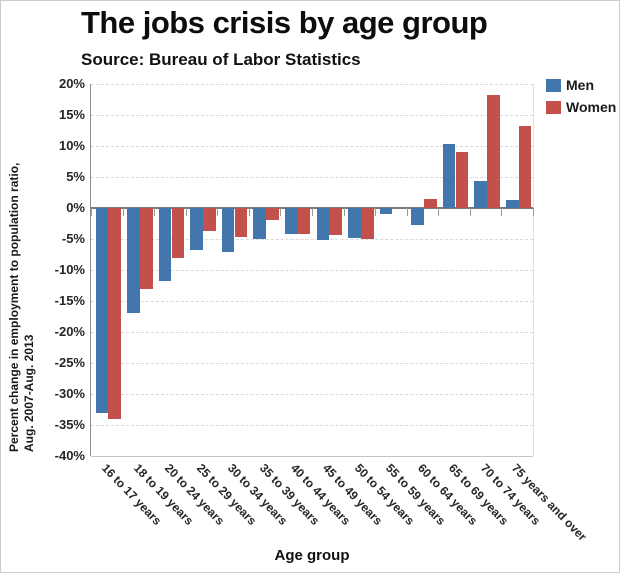 Image resolution: width=620 pixels, height=573 pixels. I want to click on right-border-line, so click(533, 270).